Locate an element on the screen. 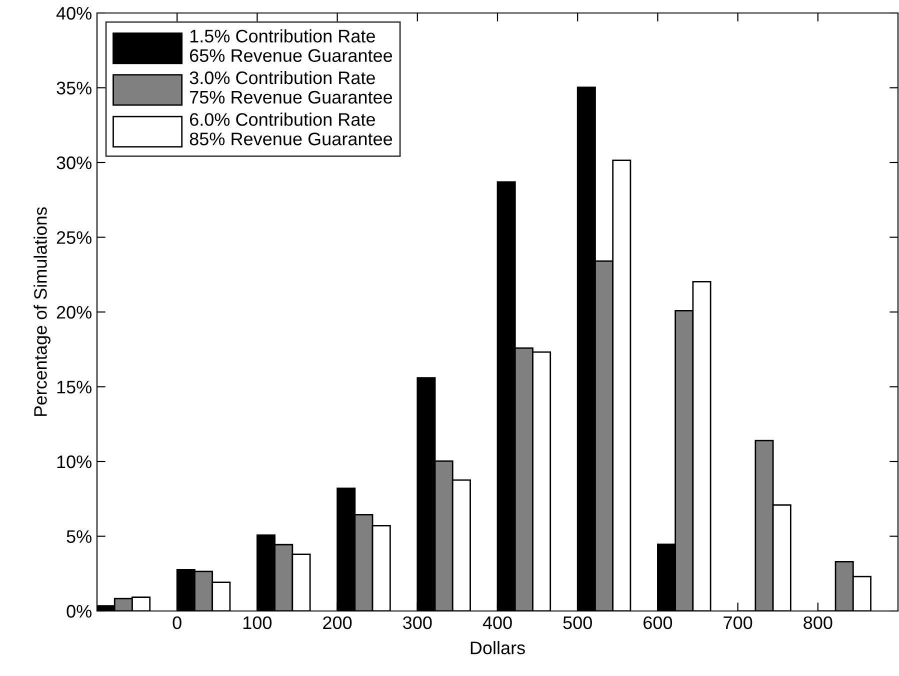 This screenshot has width=899, height=676. y-tick-label: 15% is located at coordinates (74, 387).